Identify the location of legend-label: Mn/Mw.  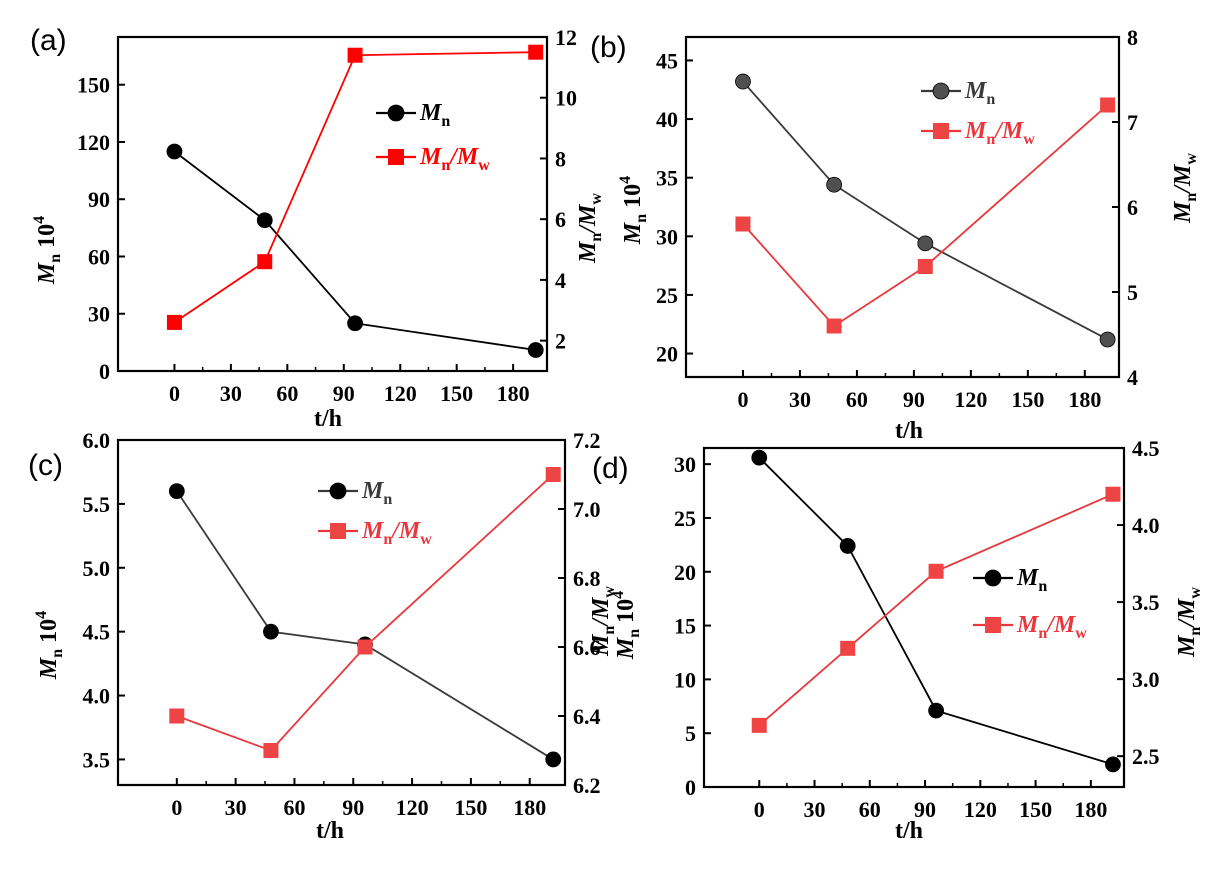
(396, 533).